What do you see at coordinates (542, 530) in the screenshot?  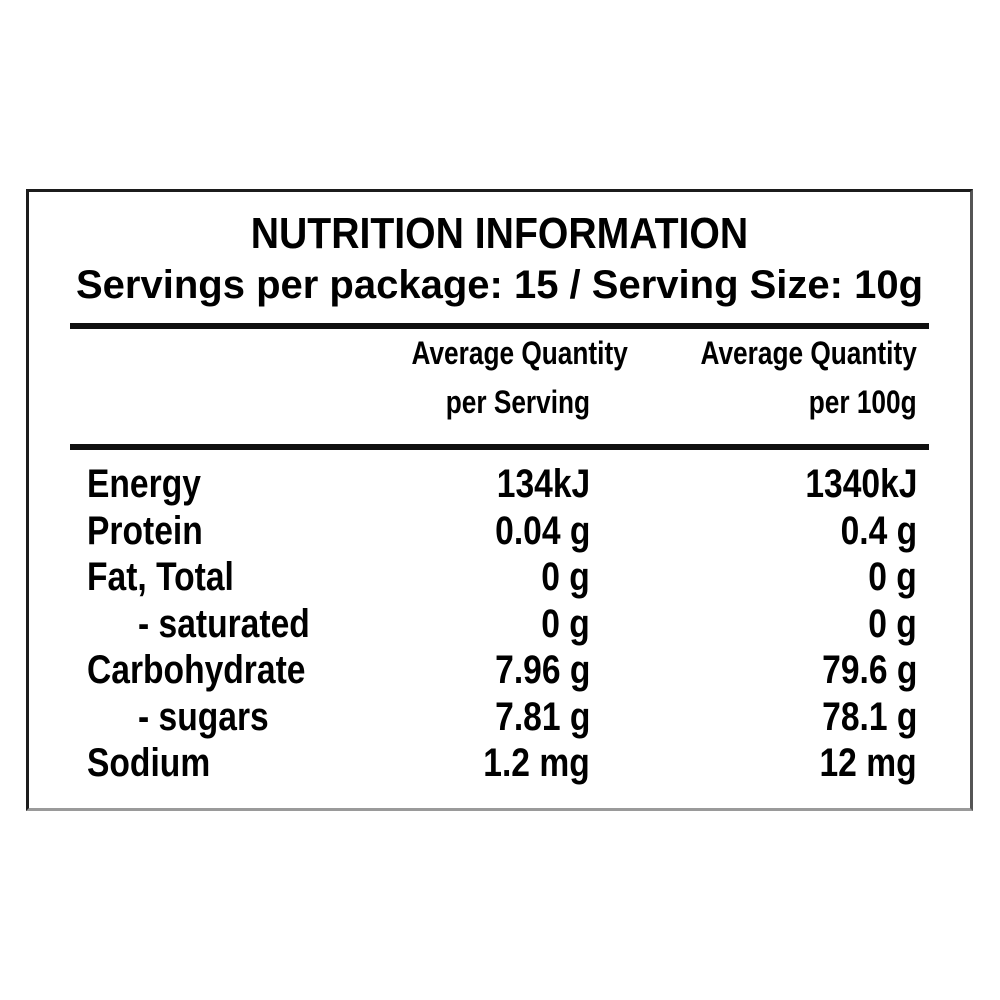 I see `value-per-serving: 0.04 g` at bounding box center [542, 530].